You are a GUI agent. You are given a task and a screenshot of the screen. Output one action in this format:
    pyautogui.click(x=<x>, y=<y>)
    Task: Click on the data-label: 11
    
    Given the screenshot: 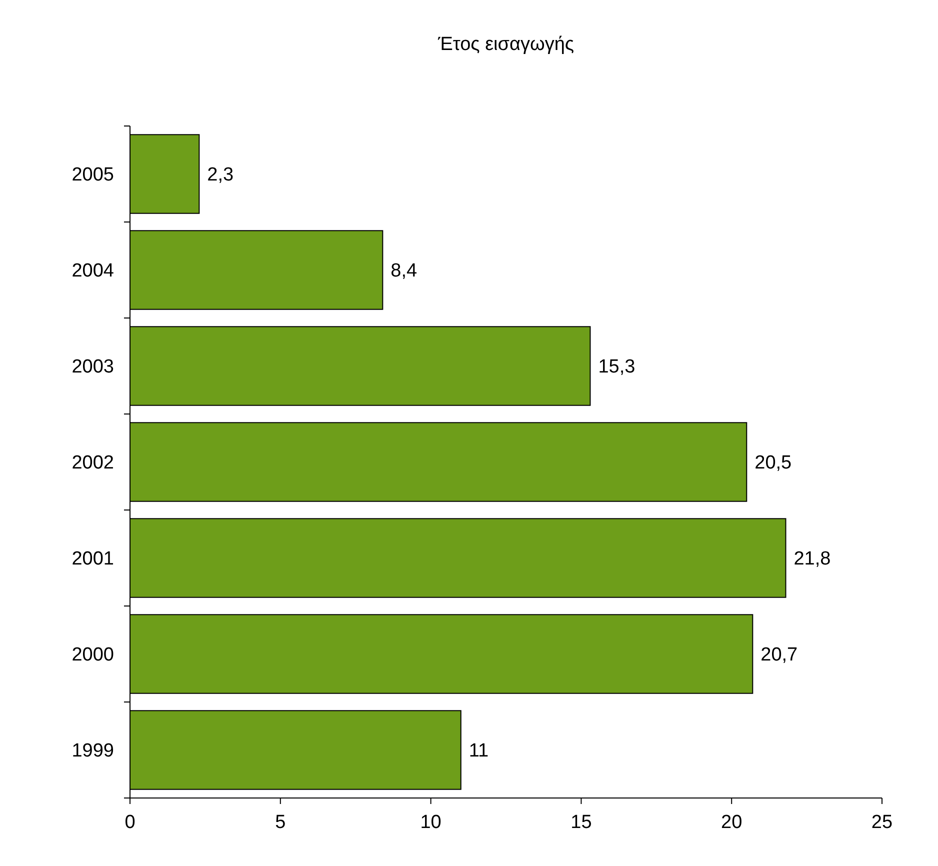 What is the action you would take?
    pyautogui.click(x=478, y=751)
    